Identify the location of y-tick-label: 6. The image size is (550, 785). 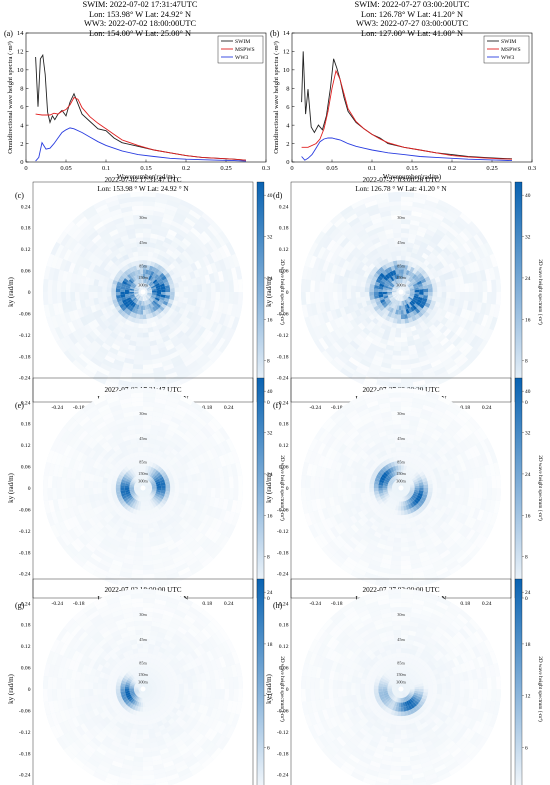
(288, 107).